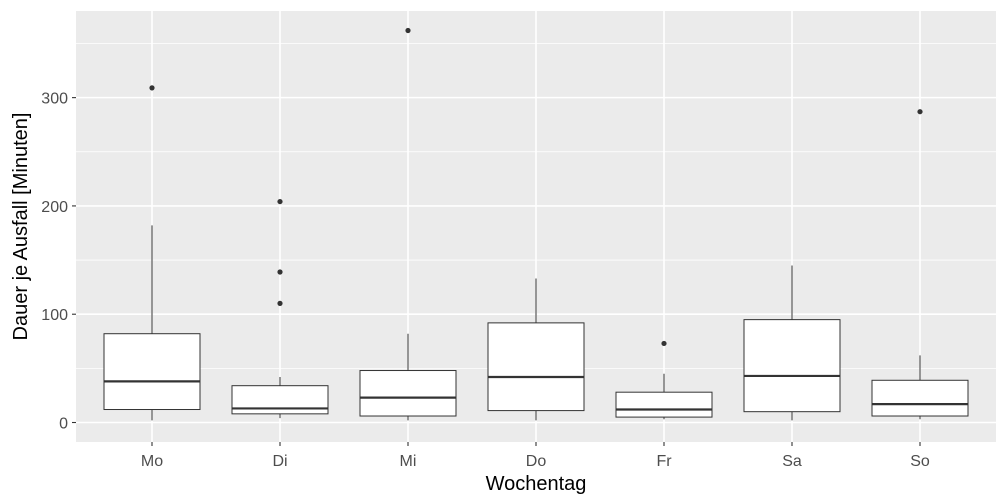  What do you see at coordinates (408, 461) in the screenshot?
I see `x-tick-label: Mi` at bounding box center [408, 461].